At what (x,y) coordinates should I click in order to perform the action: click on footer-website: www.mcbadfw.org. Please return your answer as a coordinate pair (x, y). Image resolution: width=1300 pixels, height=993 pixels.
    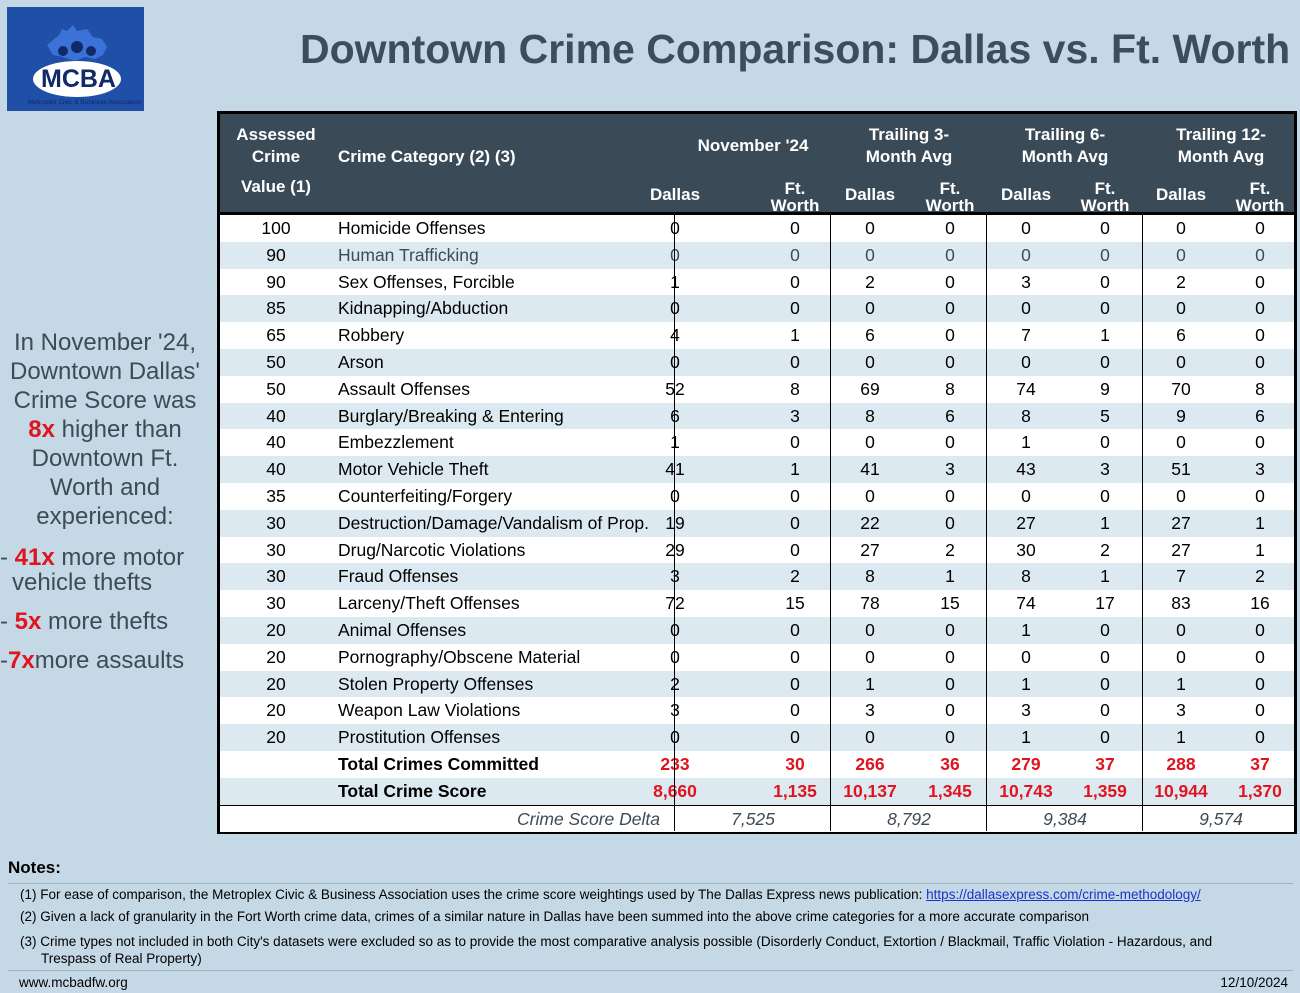
    Looking at the image, I should click on (73, 982).